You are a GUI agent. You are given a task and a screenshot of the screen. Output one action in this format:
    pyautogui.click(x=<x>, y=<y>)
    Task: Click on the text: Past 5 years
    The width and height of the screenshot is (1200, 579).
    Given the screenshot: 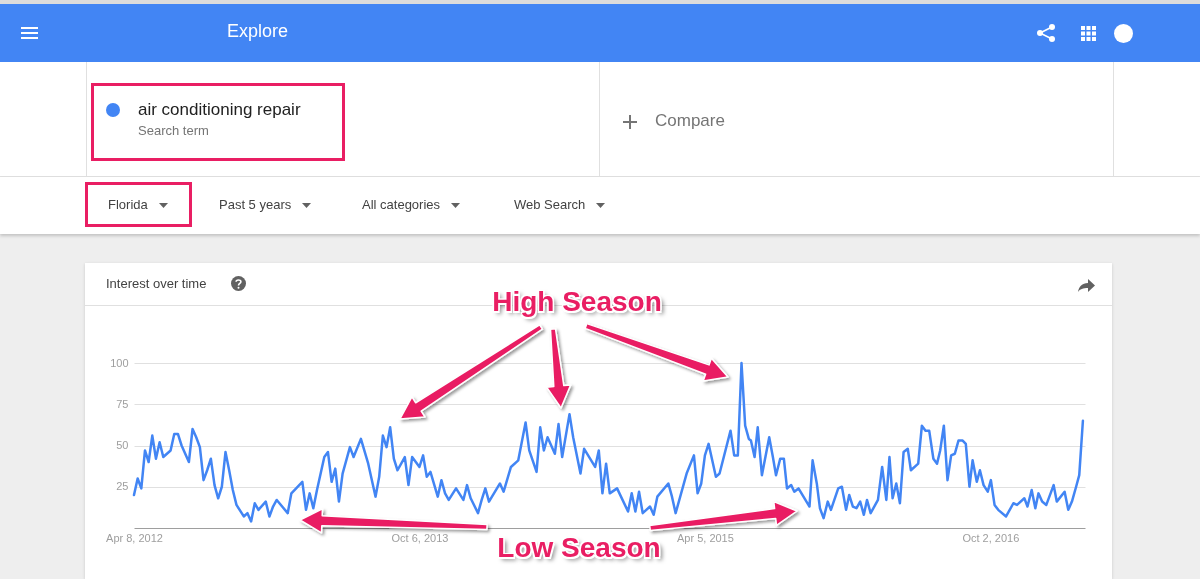 What is the action you would take?
    pyautogui.click(x=255, y=205)
    